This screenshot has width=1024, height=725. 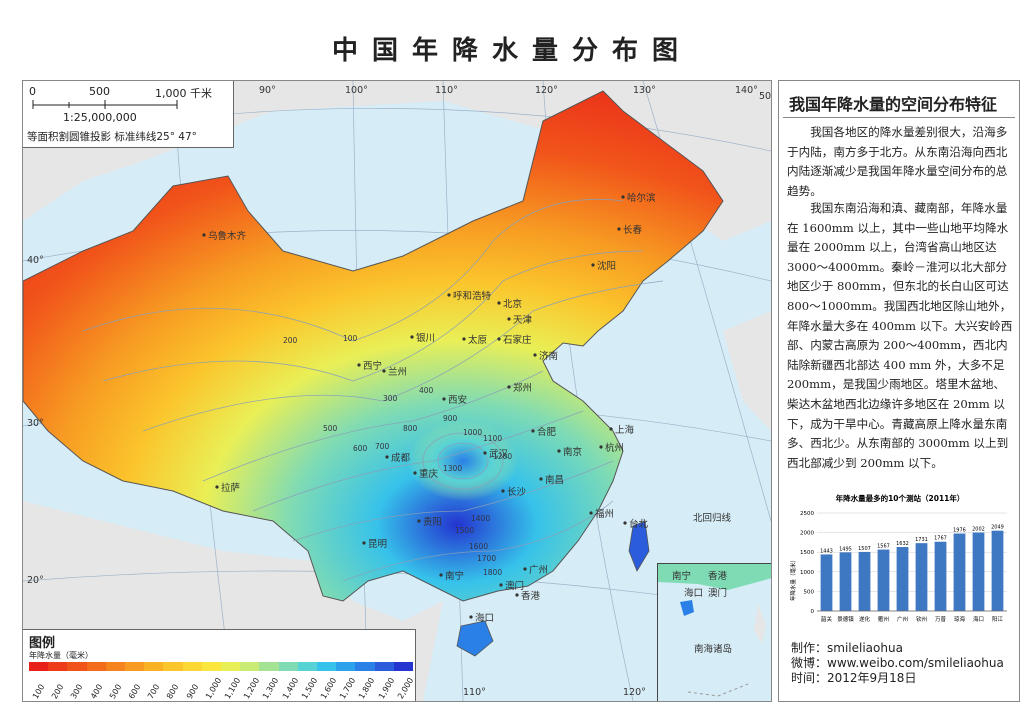 I want to click on chart-value-label: 1731, so click(x=921, y=540).